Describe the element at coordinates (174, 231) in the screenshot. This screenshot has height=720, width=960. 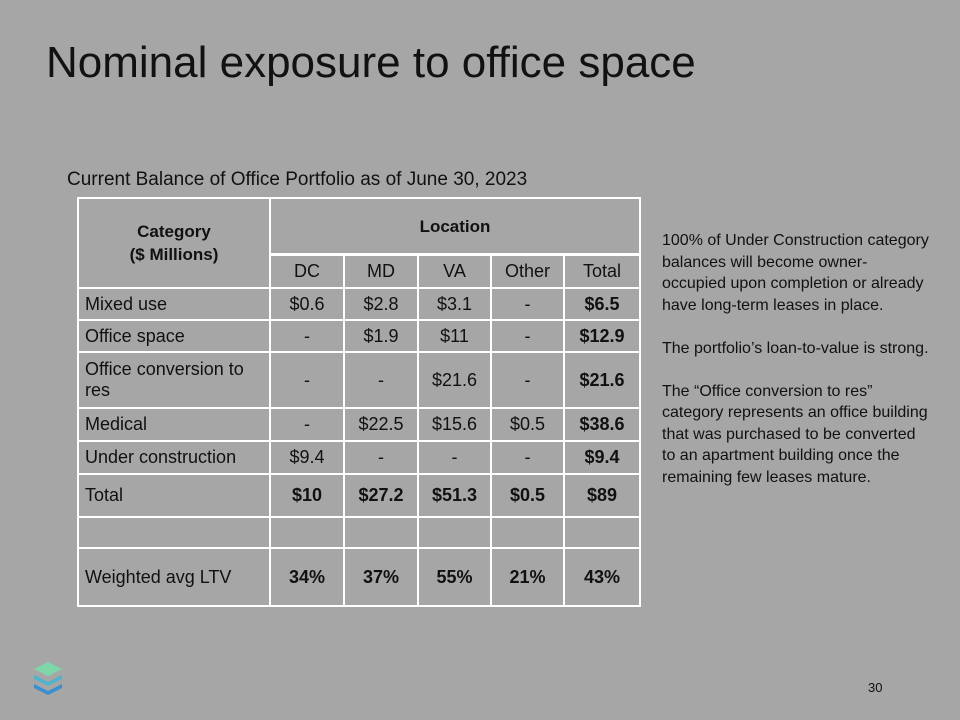
I see `header-line: Category` at that location.